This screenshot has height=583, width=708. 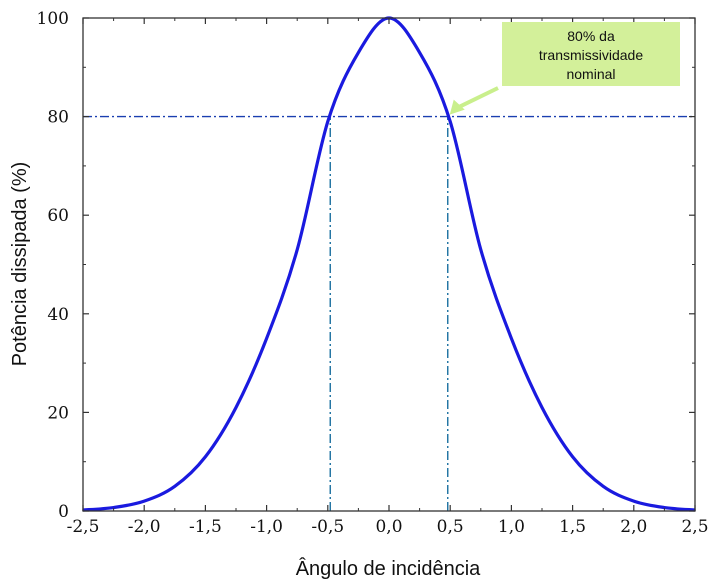 I want to click on x-tick-label: 0,0, so click(x=388, y=527).